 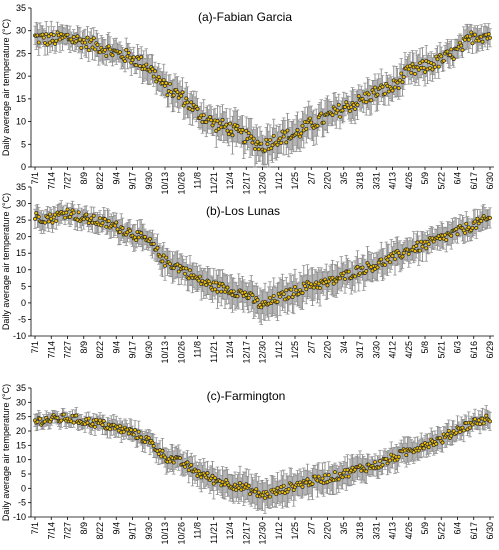 I want to click on y-tick-label: 30, so click(x=21, y=31).